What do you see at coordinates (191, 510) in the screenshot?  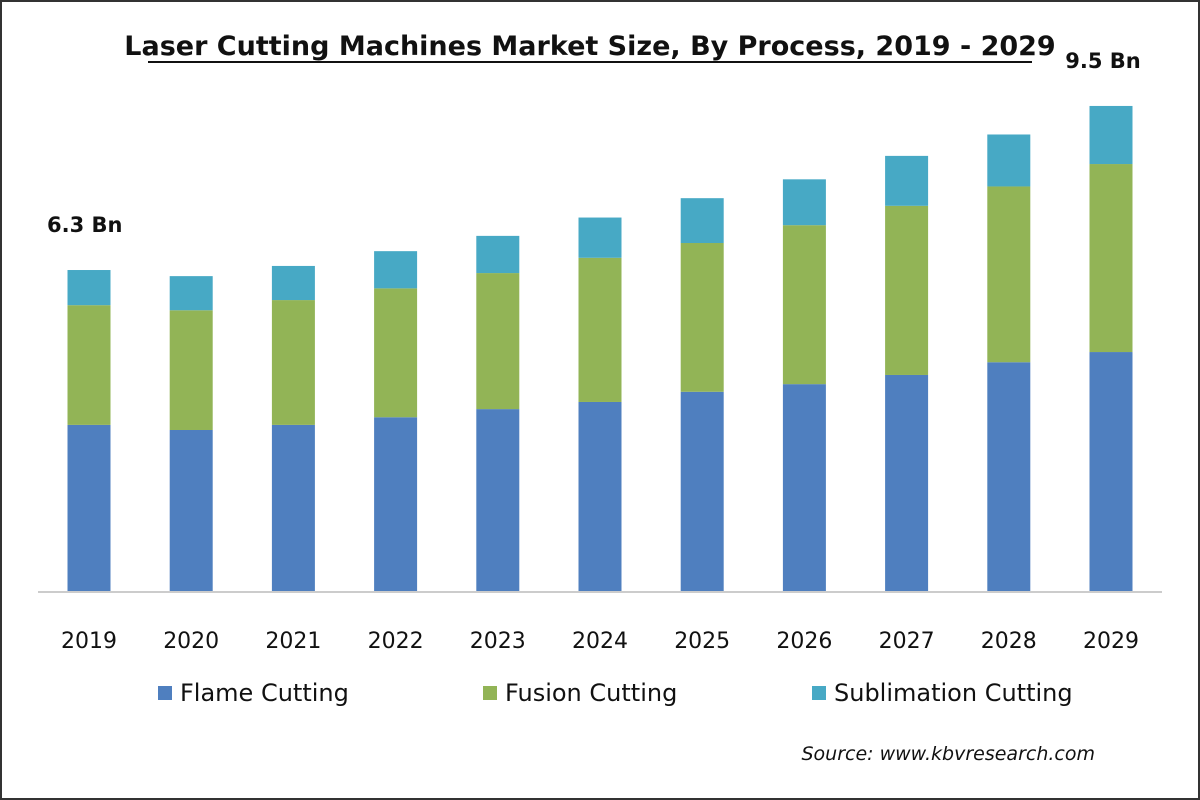 I see `bar-flame-cutting-2020` at bounding box center [191, 510].